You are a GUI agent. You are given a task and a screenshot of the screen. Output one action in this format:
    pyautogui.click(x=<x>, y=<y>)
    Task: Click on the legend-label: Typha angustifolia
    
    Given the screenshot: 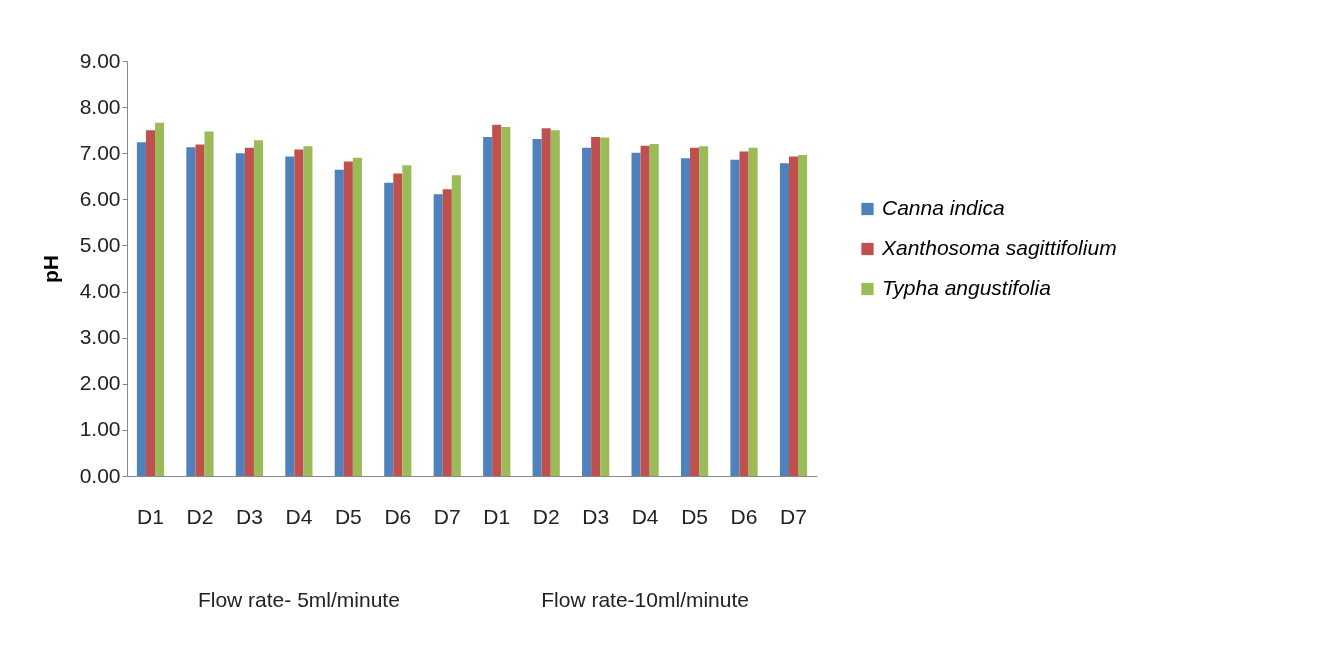 What is the action you would take?
    pyautogui.click(x=966, y=287)
    